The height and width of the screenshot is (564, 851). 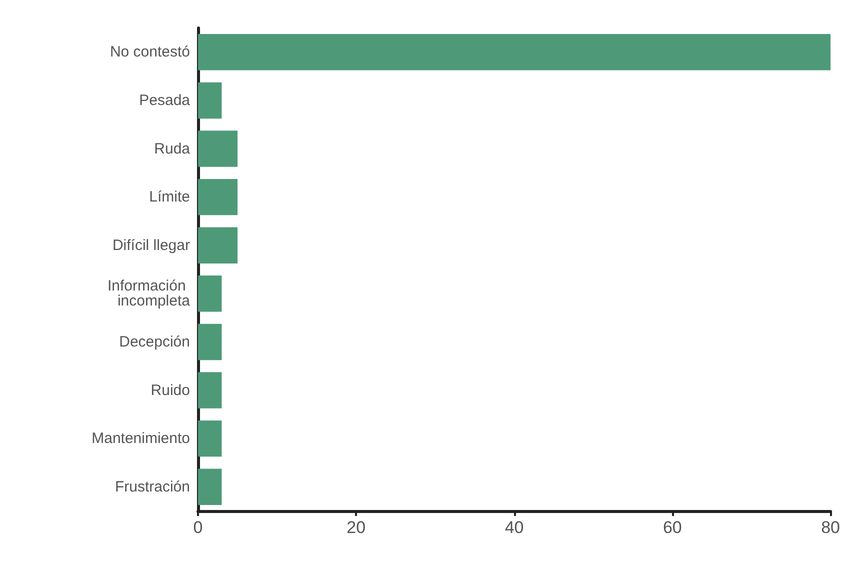 I want to click on y-tick-label: Frustración, so click(x=152, y=487).